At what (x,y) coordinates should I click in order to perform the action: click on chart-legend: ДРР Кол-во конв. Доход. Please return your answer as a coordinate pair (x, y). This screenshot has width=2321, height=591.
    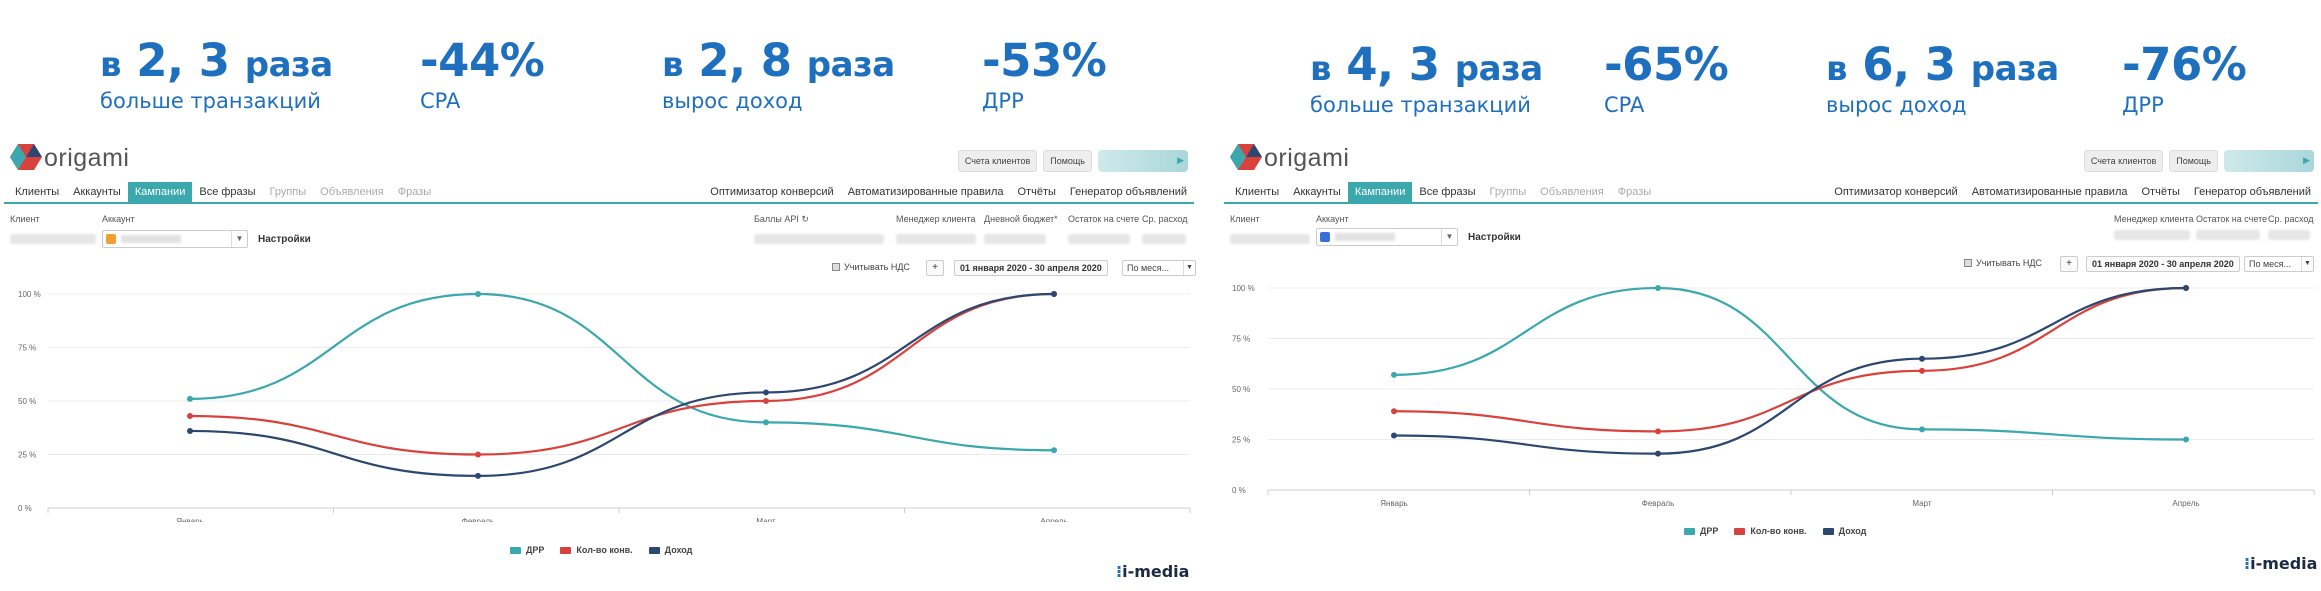
    Looking at the image, I should click on (601, 550).